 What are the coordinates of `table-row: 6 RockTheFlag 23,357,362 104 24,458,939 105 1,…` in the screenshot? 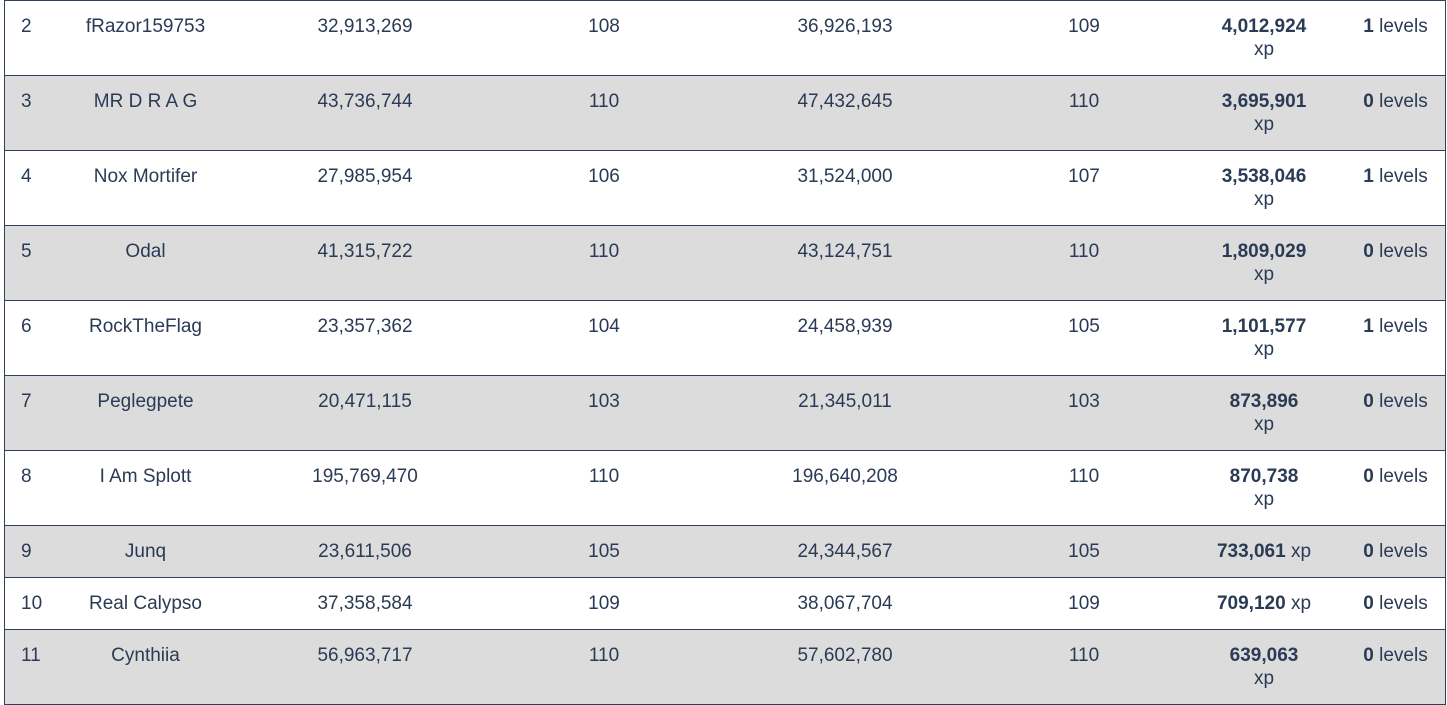 It's located at (725, 338).